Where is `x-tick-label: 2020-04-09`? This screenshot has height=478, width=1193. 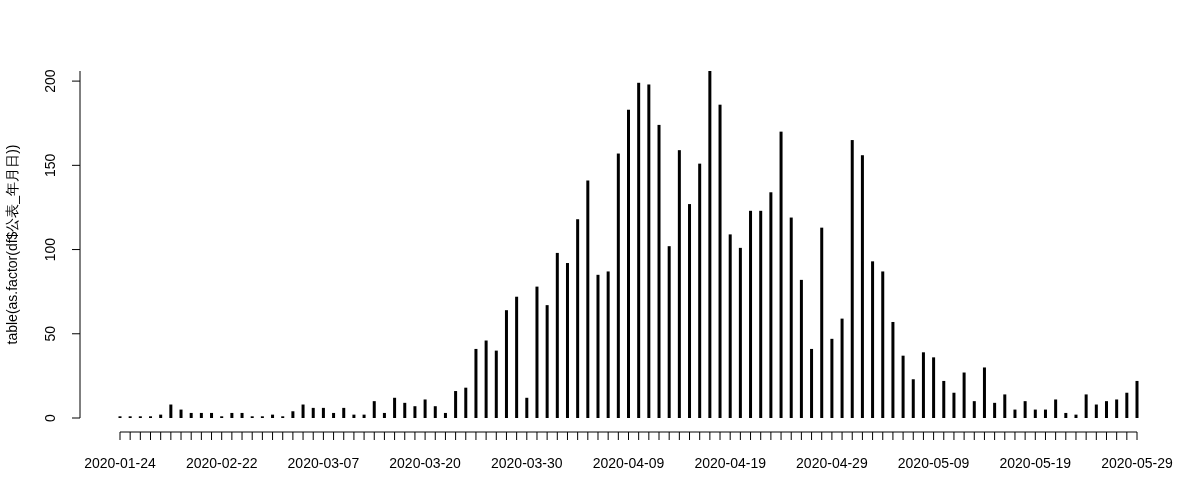 x-tick-label: 2020-04-09 is located at coordinates (628, 463).